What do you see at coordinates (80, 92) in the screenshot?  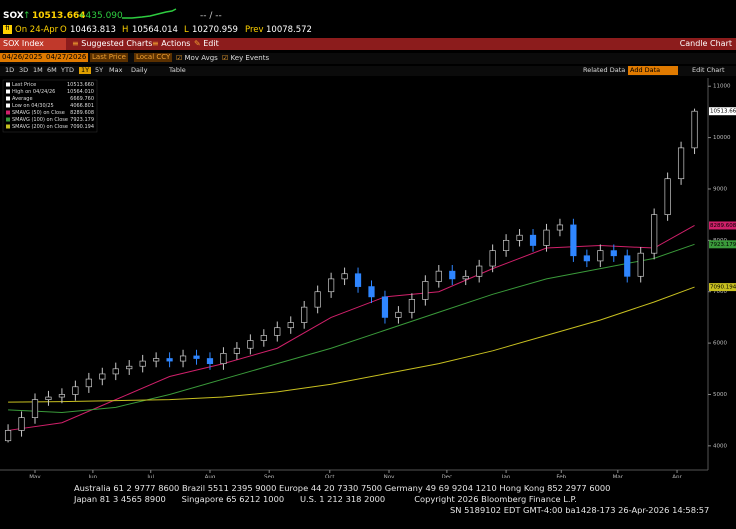 I see `legend-value: 10564.010` at bounding box center [80, 92].